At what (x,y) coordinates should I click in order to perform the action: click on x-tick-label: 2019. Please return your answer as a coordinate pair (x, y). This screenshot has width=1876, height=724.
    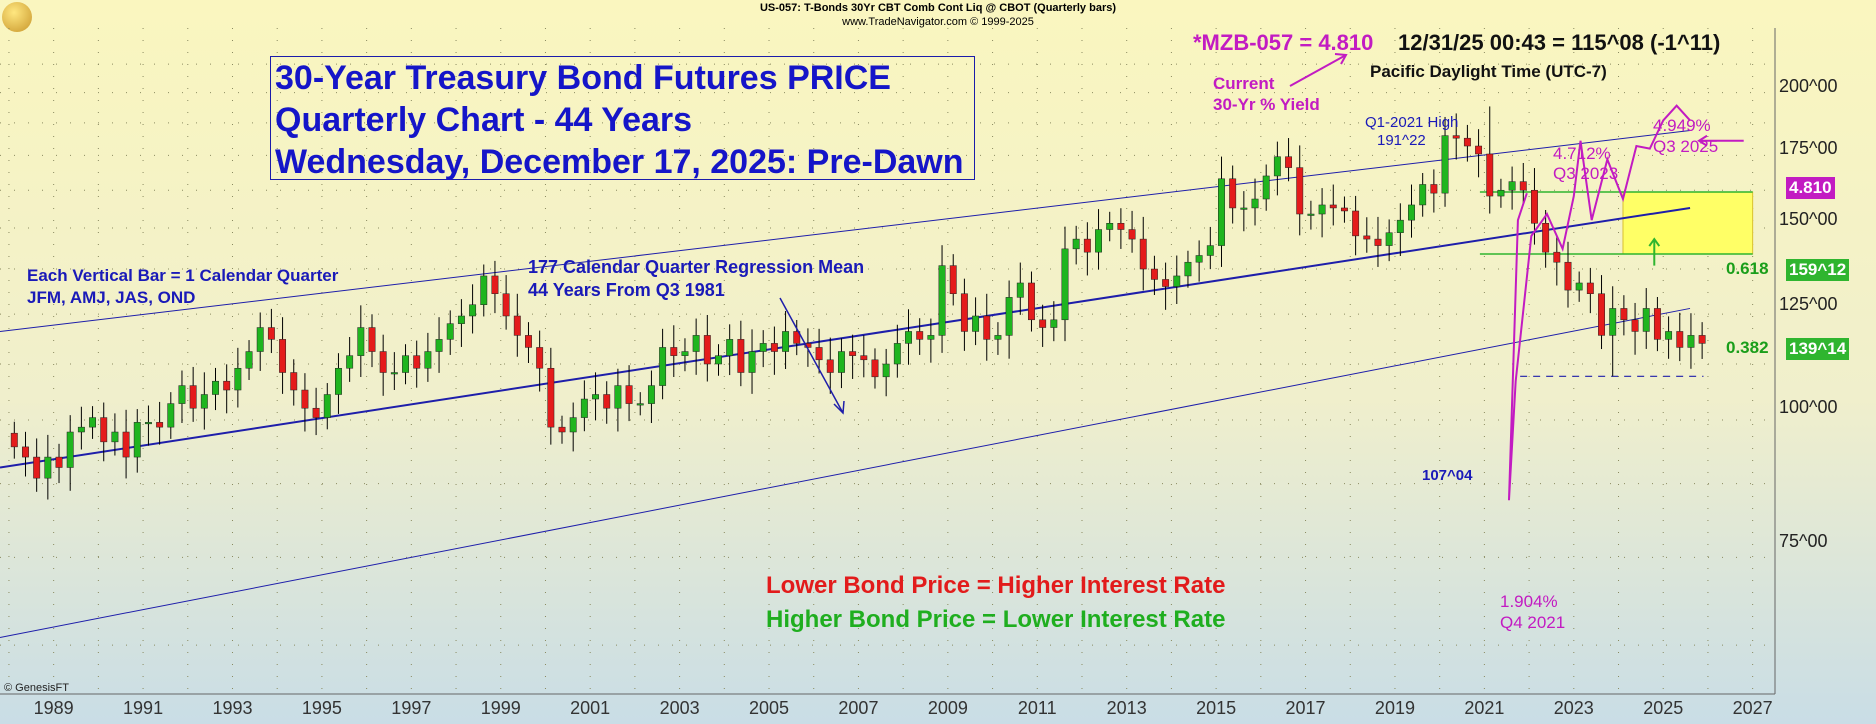
    Looking at the image, I should click on (1394, 708).